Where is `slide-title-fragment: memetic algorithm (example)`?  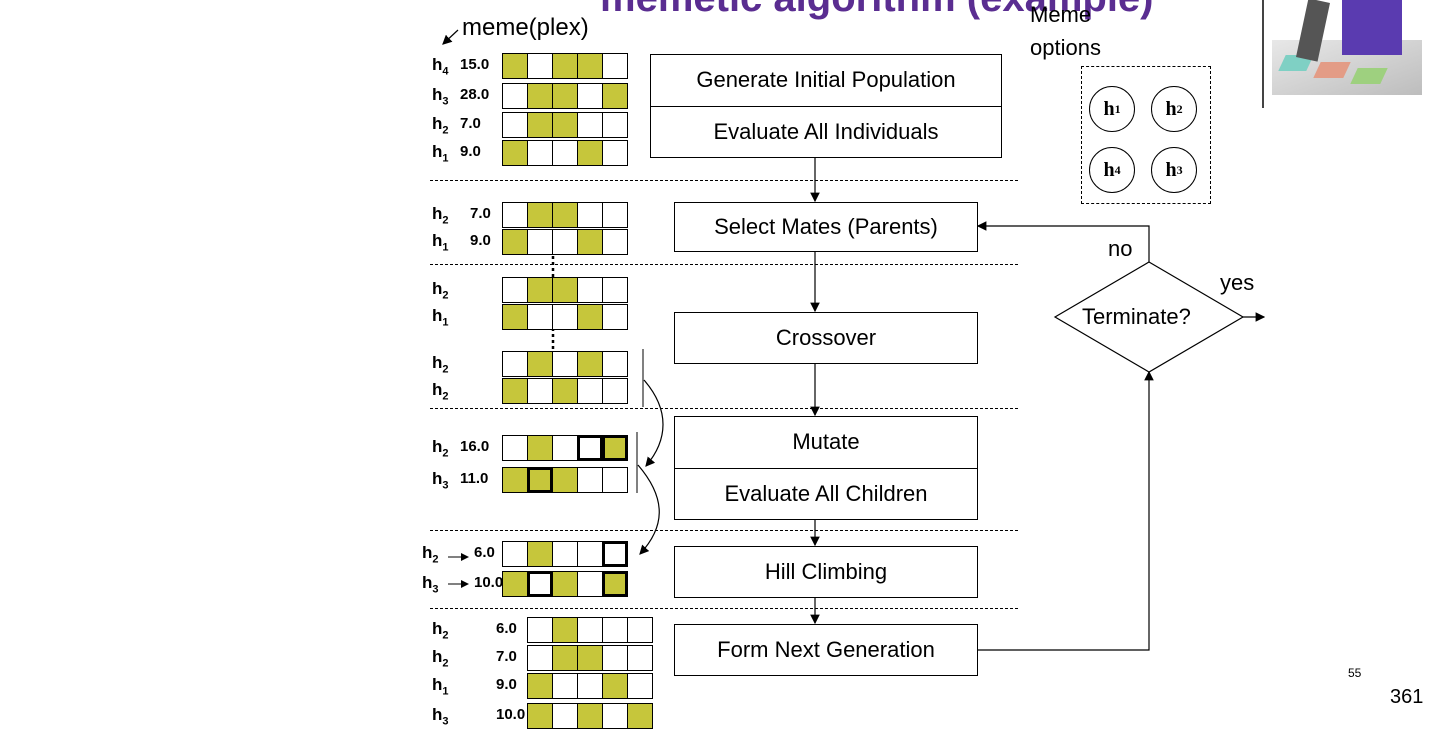
slide-title-fragment: memetic algorithm (example) is located at coordinates (877, 10).